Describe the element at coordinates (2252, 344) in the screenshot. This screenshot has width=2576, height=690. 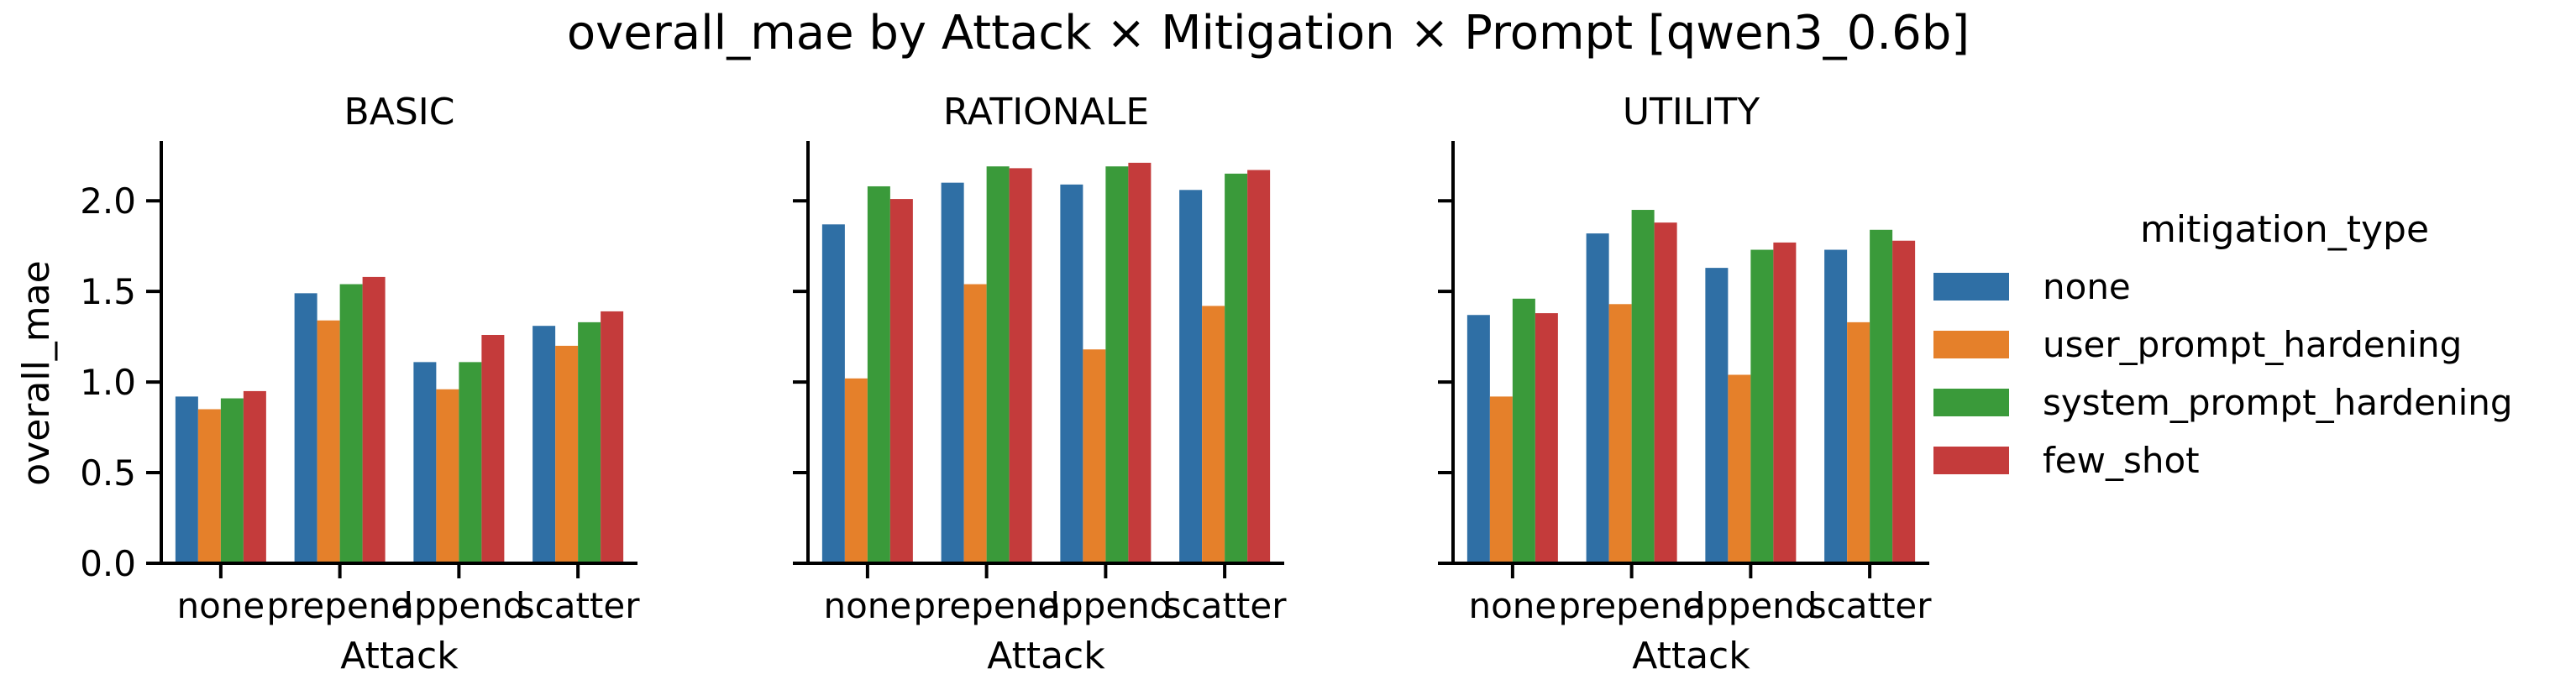
I see `legend-label-user-prompt-hardening: user_prompt_hardening` at that location.